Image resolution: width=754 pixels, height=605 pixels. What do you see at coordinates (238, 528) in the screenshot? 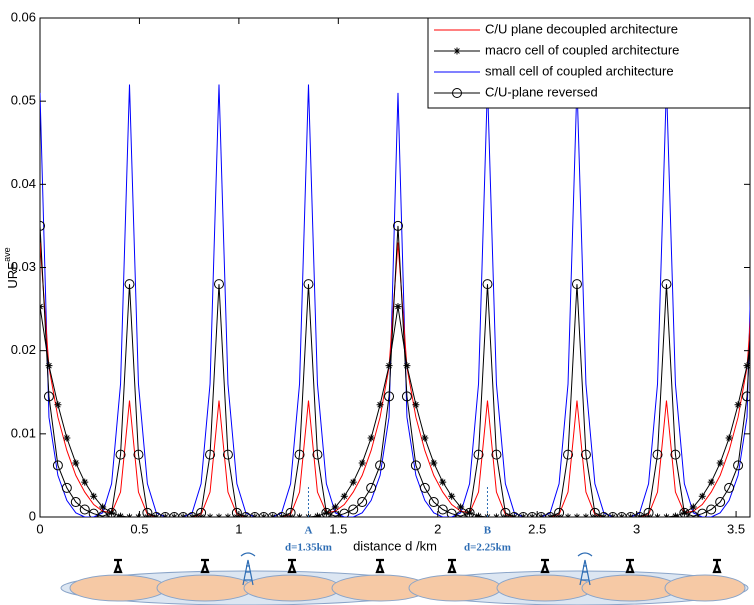
I see `x-tick-label: 1` at bounding box center [238, 528].